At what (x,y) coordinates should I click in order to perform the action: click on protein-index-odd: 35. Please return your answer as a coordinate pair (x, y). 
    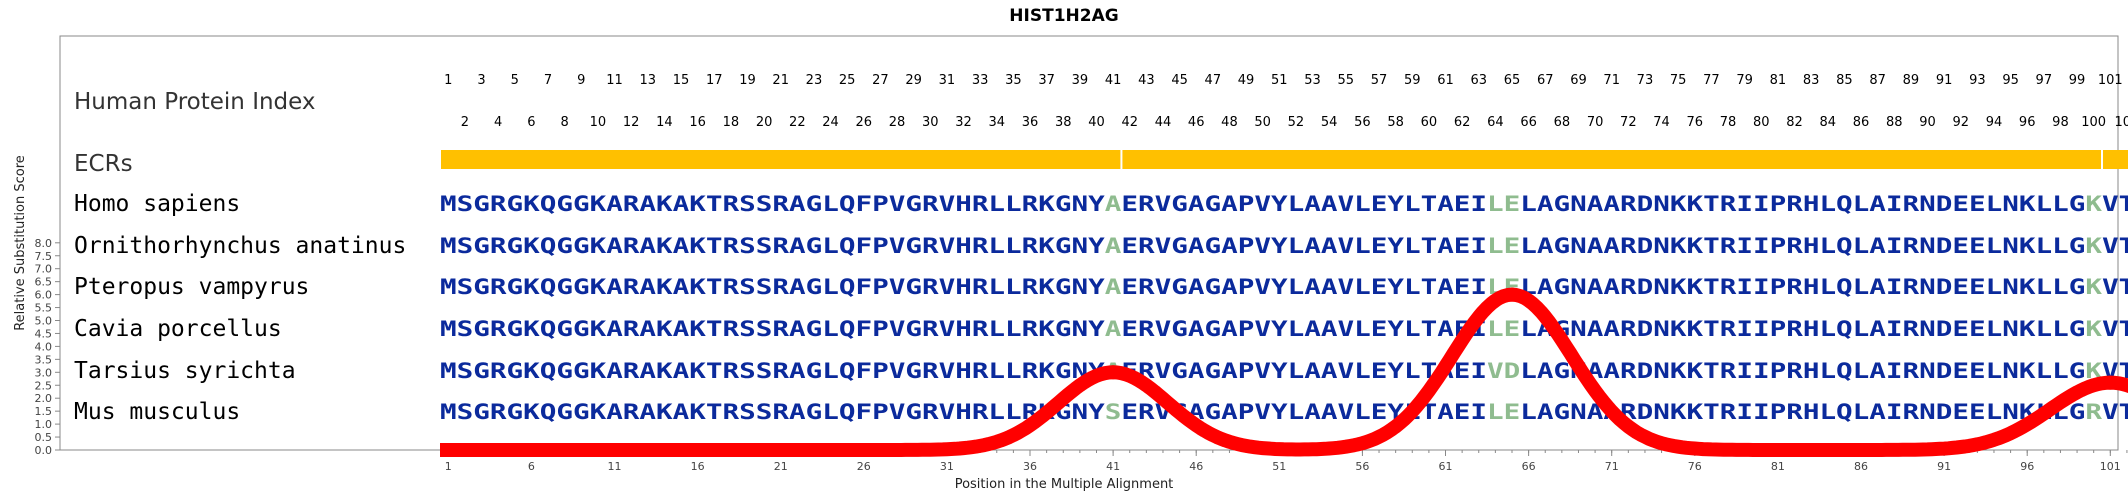
    Looking at the image, I should click on (1013, 80).